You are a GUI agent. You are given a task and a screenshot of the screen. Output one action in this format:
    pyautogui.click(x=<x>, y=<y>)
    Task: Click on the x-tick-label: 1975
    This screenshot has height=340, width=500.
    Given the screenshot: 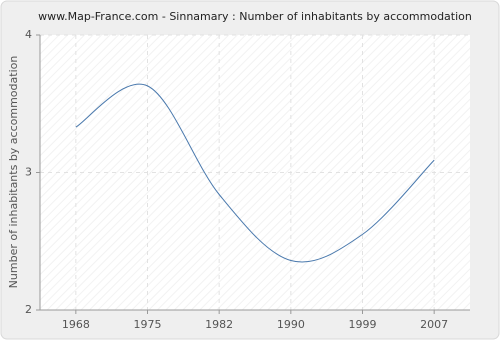 What is the action you would take?
    pyautogui.click(x=148, y=324)
    